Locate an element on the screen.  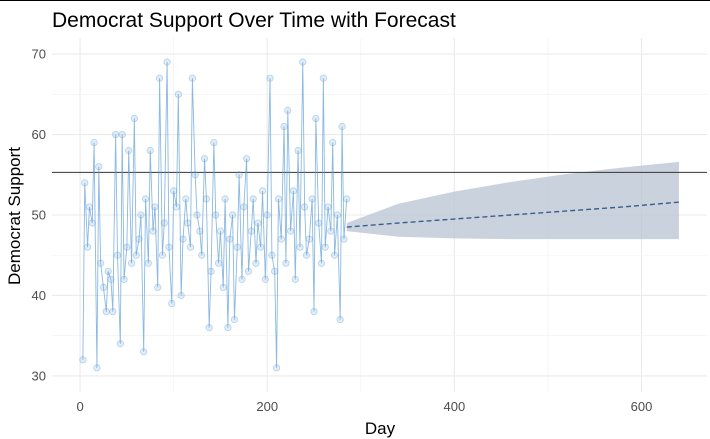
y-tick-label: 50 is located at coordinates (39, 215).